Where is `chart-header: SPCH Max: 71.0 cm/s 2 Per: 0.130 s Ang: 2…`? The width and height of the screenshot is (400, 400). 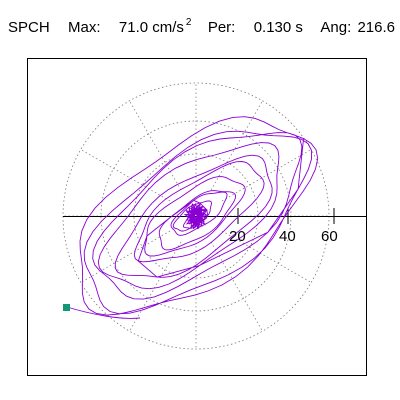
chart-header: SPCH Max: 71.0 cm/s 2 Per: 0.130 s Ang: 2… is located at coordinates (202, 26).